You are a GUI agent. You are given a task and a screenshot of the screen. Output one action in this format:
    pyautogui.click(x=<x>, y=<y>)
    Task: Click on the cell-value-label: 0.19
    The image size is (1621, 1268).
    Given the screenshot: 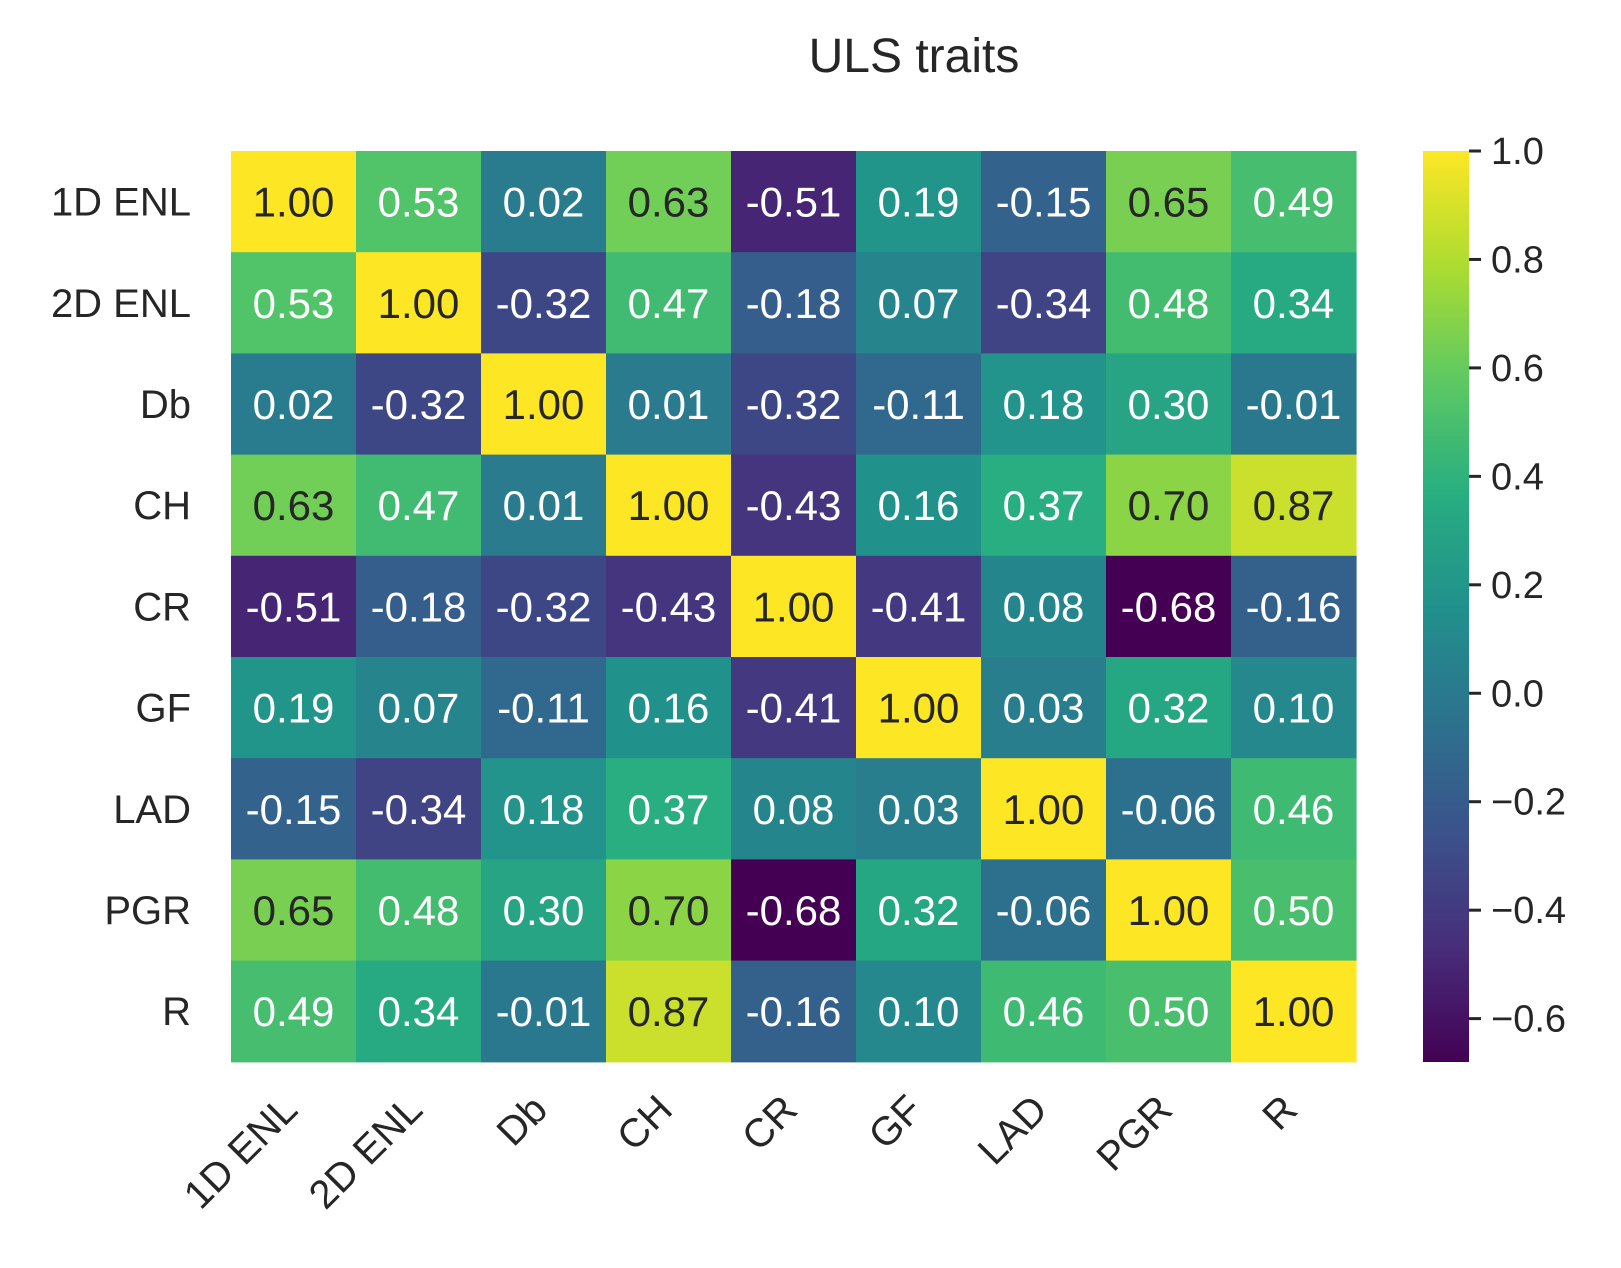 What is the action you would take?
    pyautogui.click(x=294, y=708)
    